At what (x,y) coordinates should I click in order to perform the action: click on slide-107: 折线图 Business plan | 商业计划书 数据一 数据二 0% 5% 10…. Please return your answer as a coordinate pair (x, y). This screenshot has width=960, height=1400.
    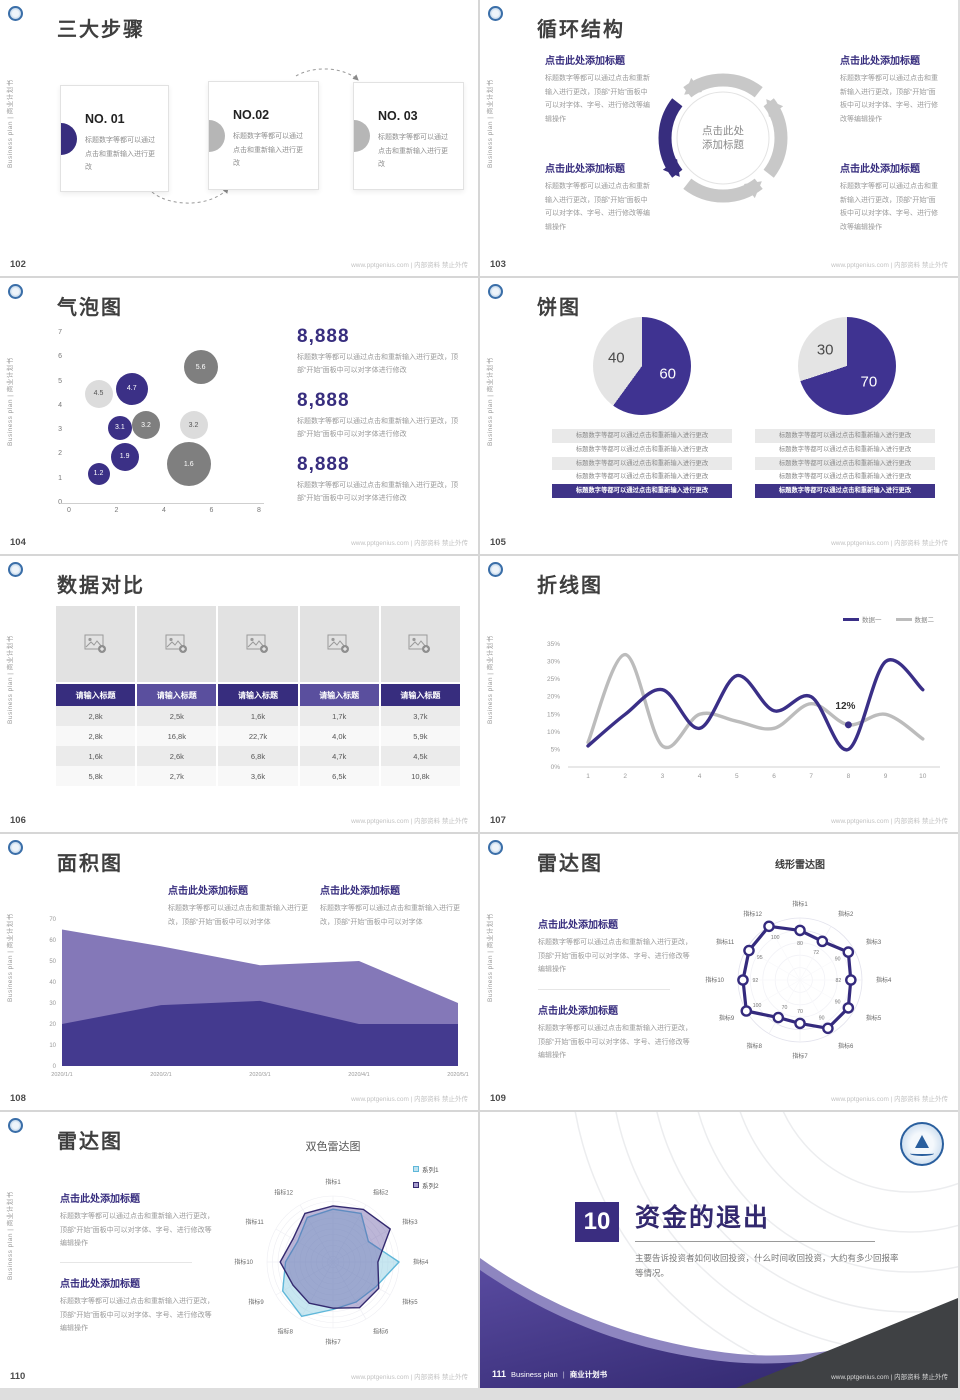
    Looking at the image, I should click on (719, 694).